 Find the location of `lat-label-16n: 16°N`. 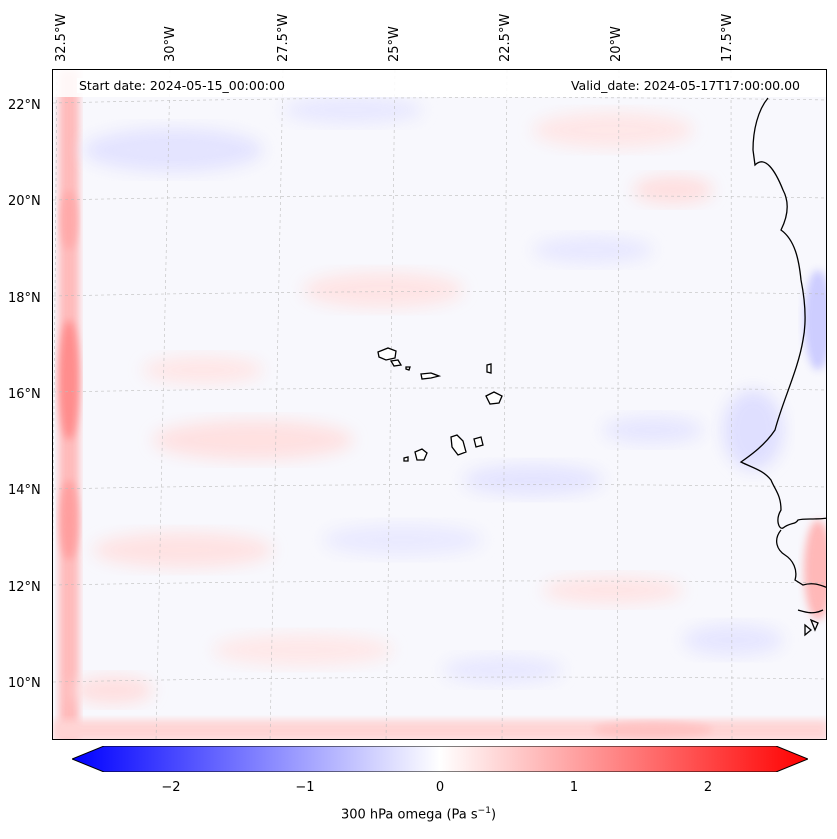

lat-label-16n: 16°N is located at coordinates (24, 394).